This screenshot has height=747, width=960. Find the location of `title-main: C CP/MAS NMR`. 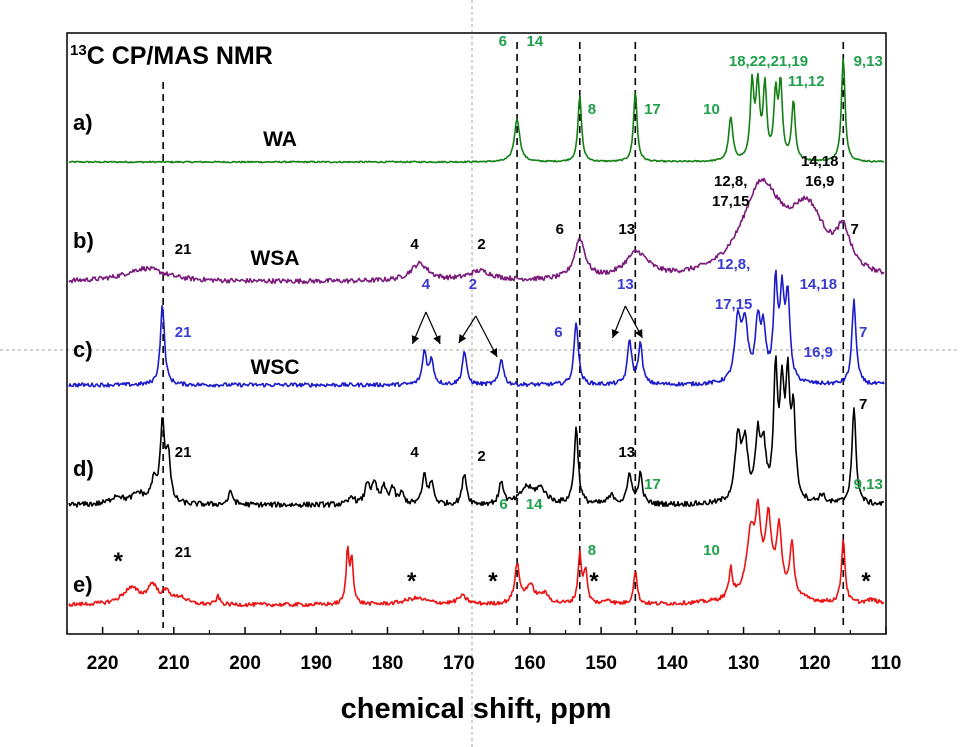

title-main: C CP/MAS NMR is located at coordinates (180, 56).